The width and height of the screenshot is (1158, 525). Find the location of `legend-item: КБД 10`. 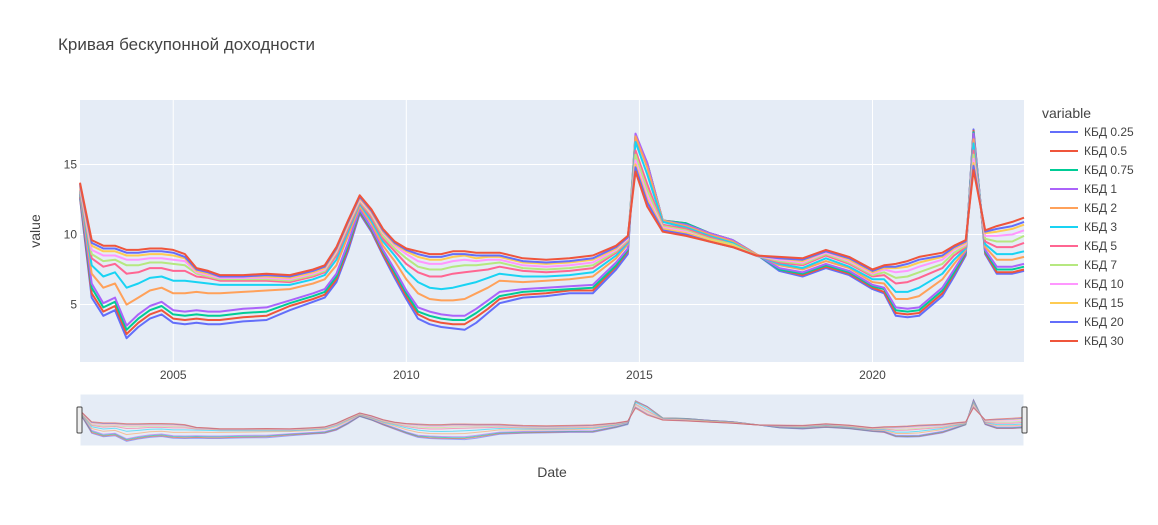

legend-item: КБД 10 is located at coordinates (1087, 284).